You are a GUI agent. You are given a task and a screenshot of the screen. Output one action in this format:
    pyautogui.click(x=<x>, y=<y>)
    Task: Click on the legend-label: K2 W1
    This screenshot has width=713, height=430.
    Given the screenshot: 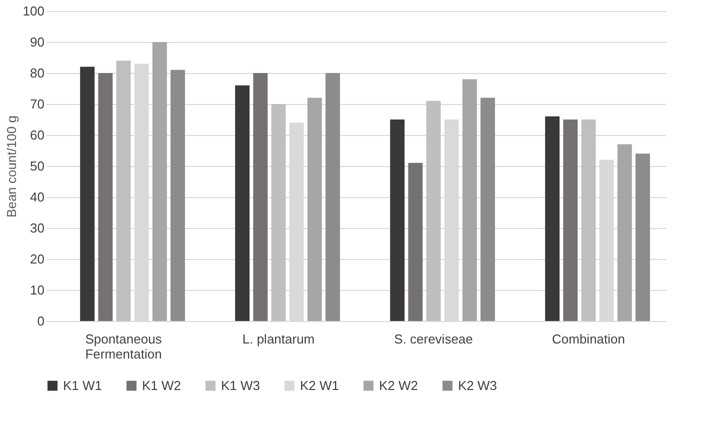 What is the action you would take?
    pyautogui.click(x=320, y=385)
    